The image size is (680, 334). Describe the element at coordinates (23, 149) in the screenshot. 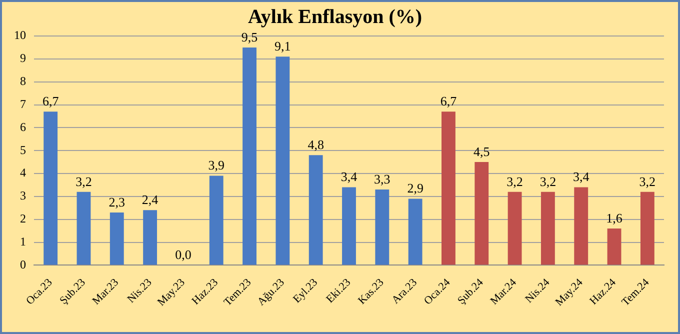

I see `y-tick-label: 5` at that location.